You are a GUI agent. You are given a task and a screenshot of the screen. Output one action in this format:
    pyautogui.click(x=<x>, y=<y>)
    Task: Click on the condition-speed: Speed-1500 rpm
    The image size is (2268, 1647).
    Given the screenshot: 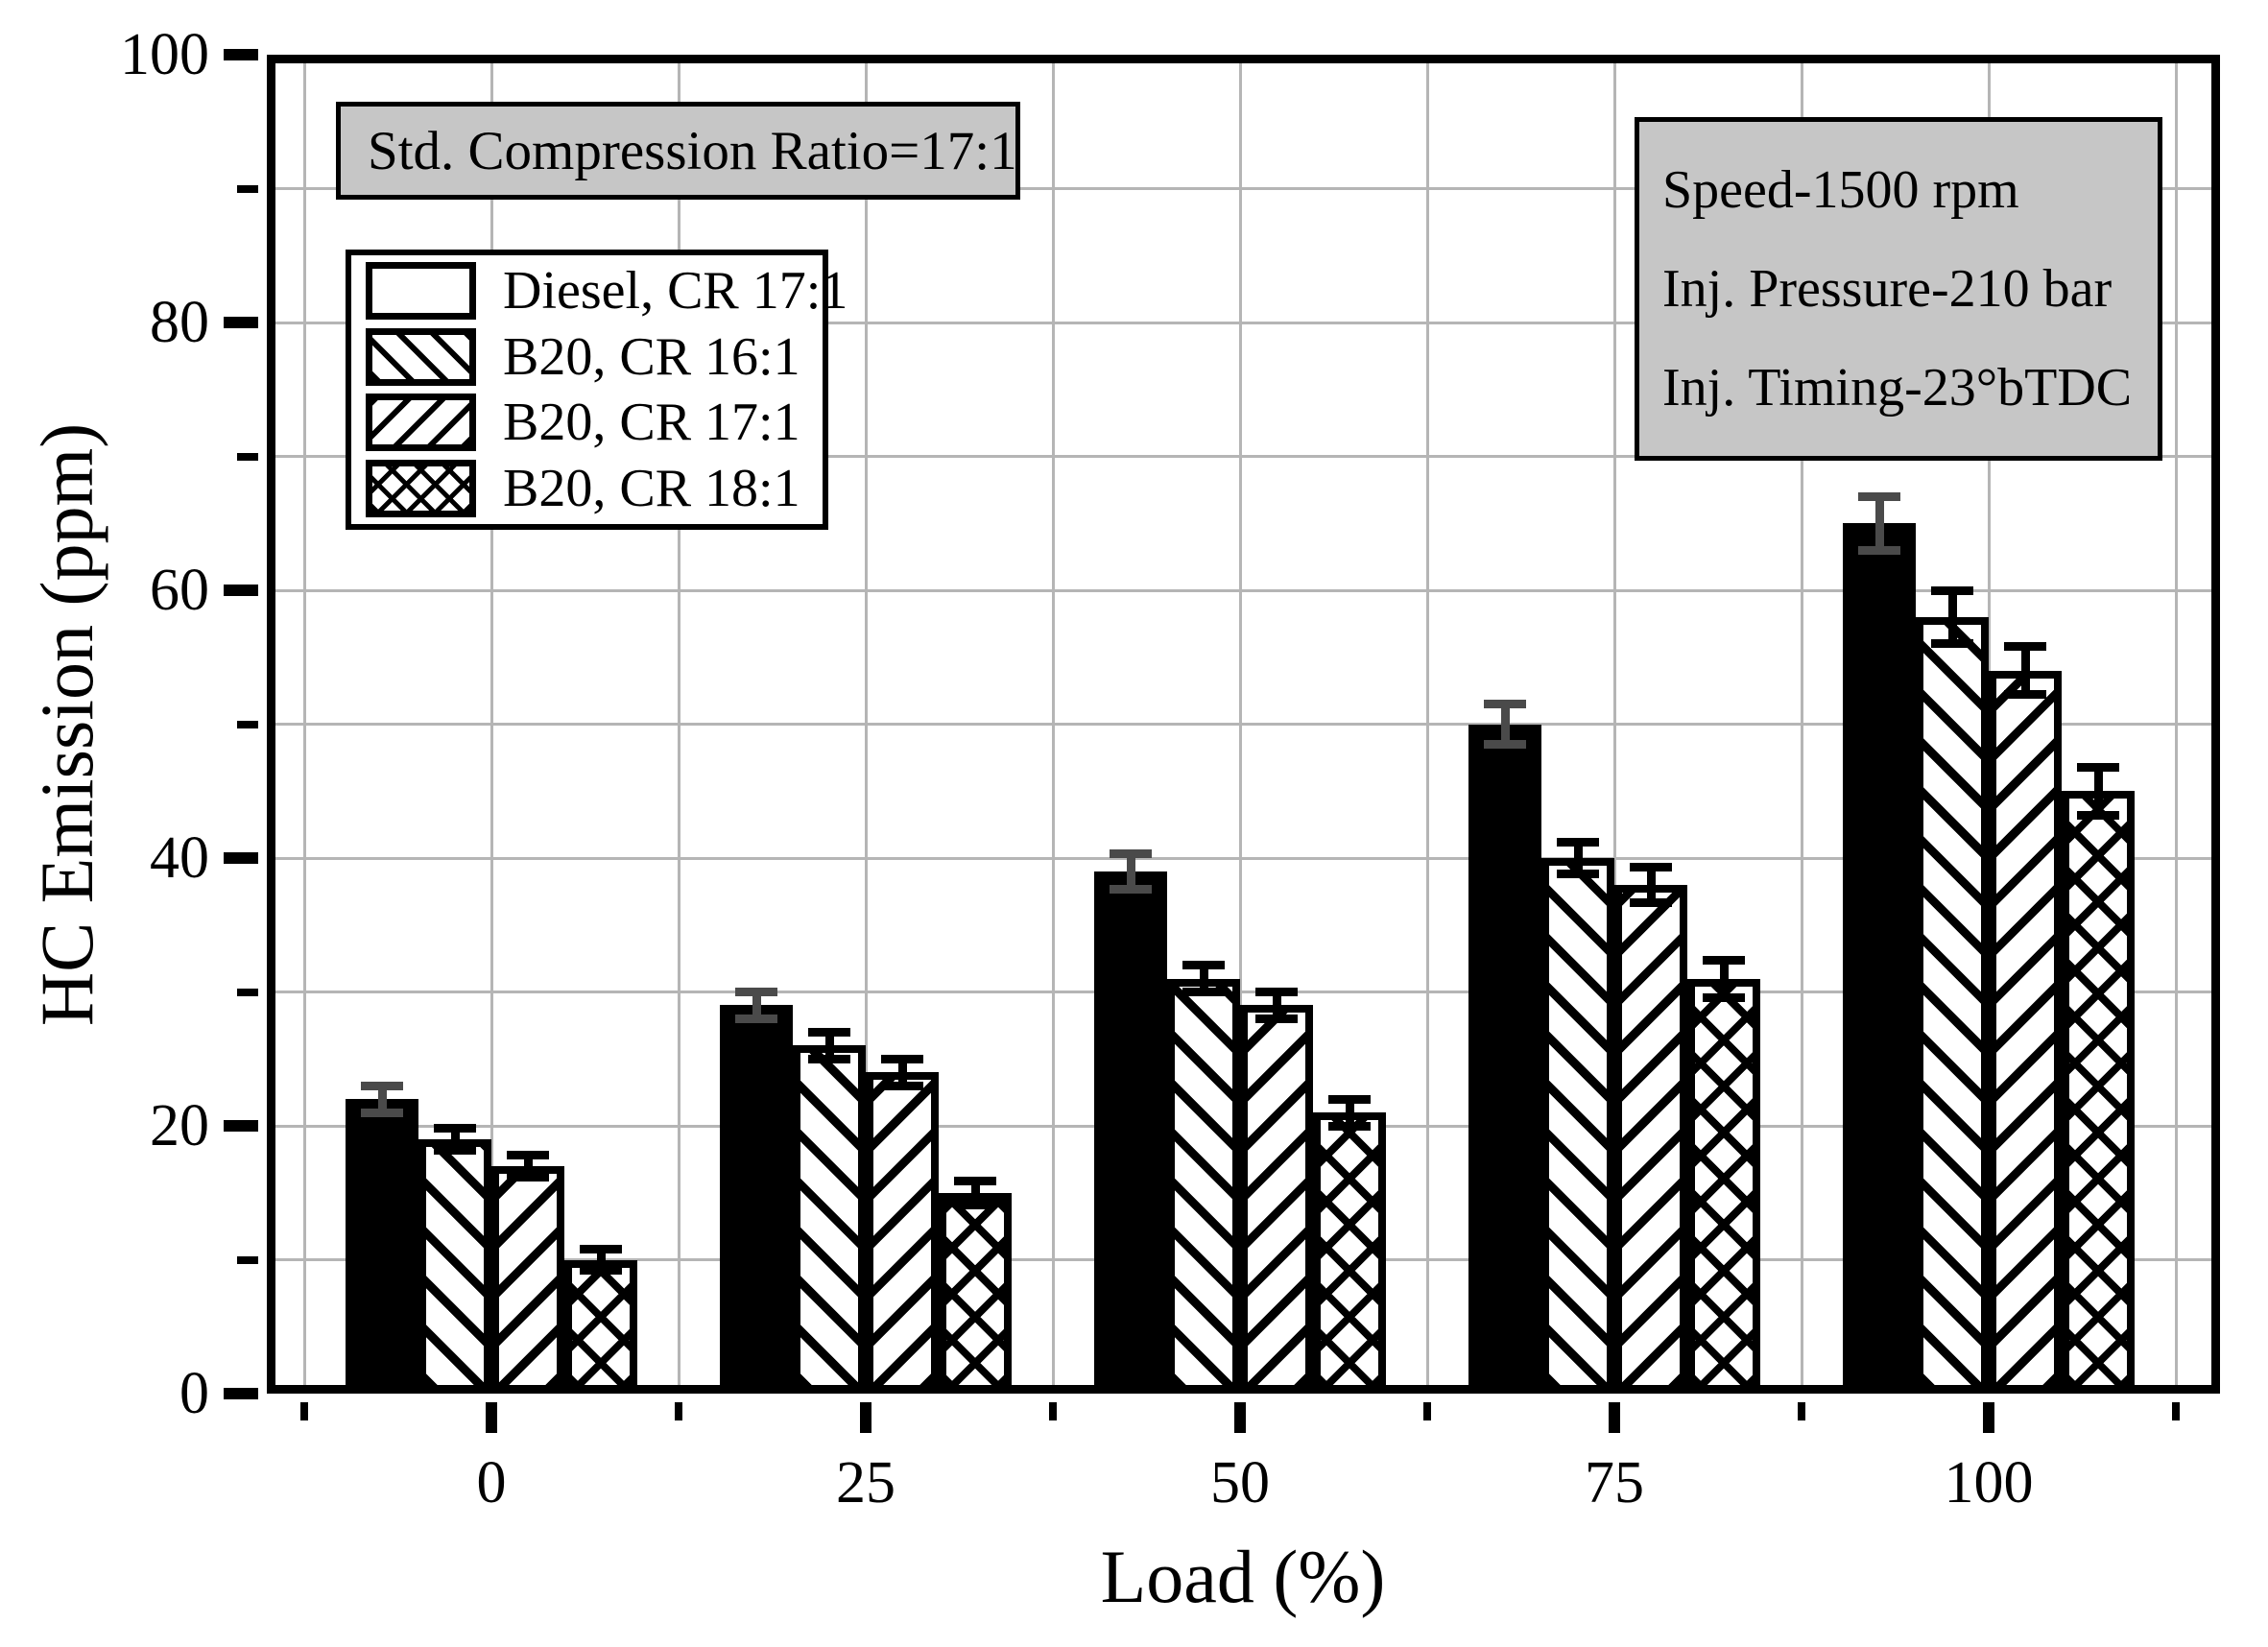 What is the action you would take?
    pyautogui.click(x=1840, y=190)
    